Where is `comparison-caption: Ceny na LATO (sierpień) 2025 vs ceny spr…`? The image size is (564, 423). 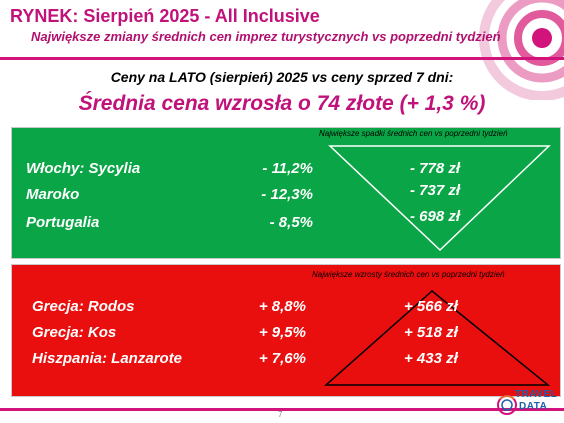
comparison-caption: Ceny na LATO (sierpień) 2025 vs ceny spr… is located at coordinates (282, 77).